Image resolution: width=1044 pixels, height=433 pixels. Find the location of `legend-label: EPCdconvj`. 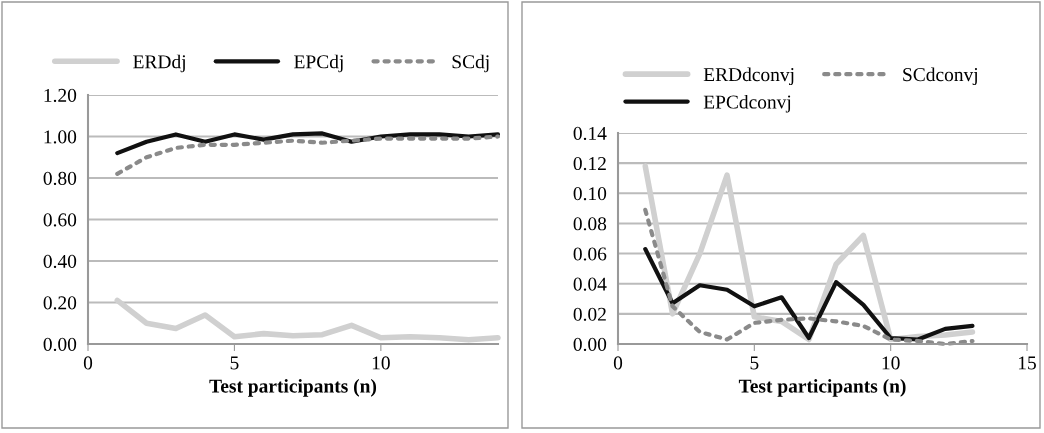

legend-label: EPCdconvj is located at coordinates (747, 103).